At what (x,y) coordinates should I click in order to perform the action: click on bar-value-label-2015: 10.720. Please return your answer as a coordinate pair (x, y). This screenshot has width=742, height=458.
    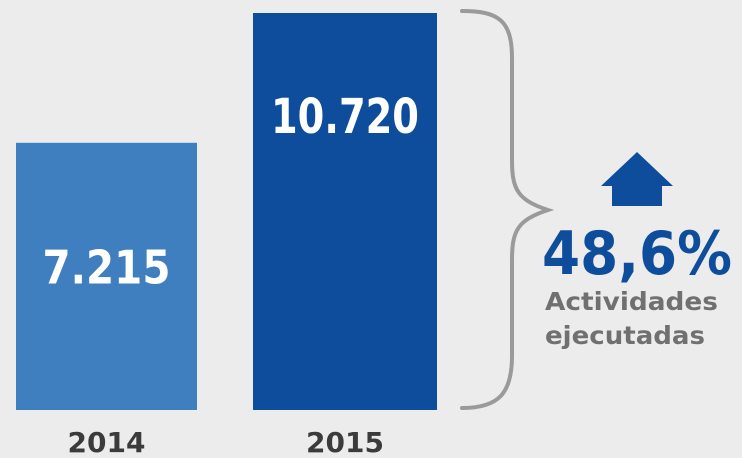
    Looking at the image, I should click on (345, 117).